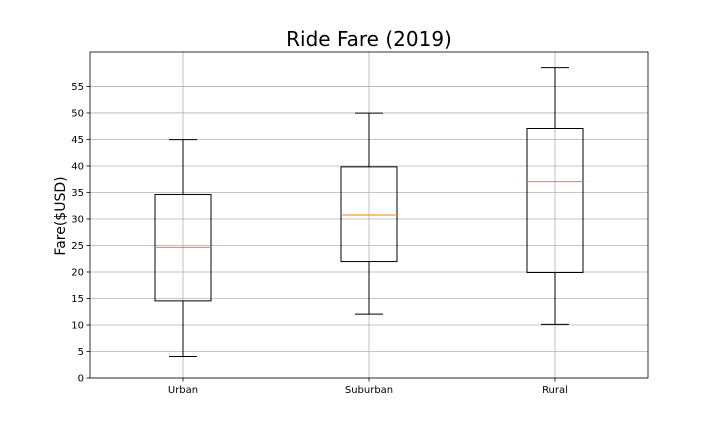  What do you see at coordinates (369, 39) in the screenshot?
I see `chart-title: Ride Fare (2019)` at bounding box center [369, 39].